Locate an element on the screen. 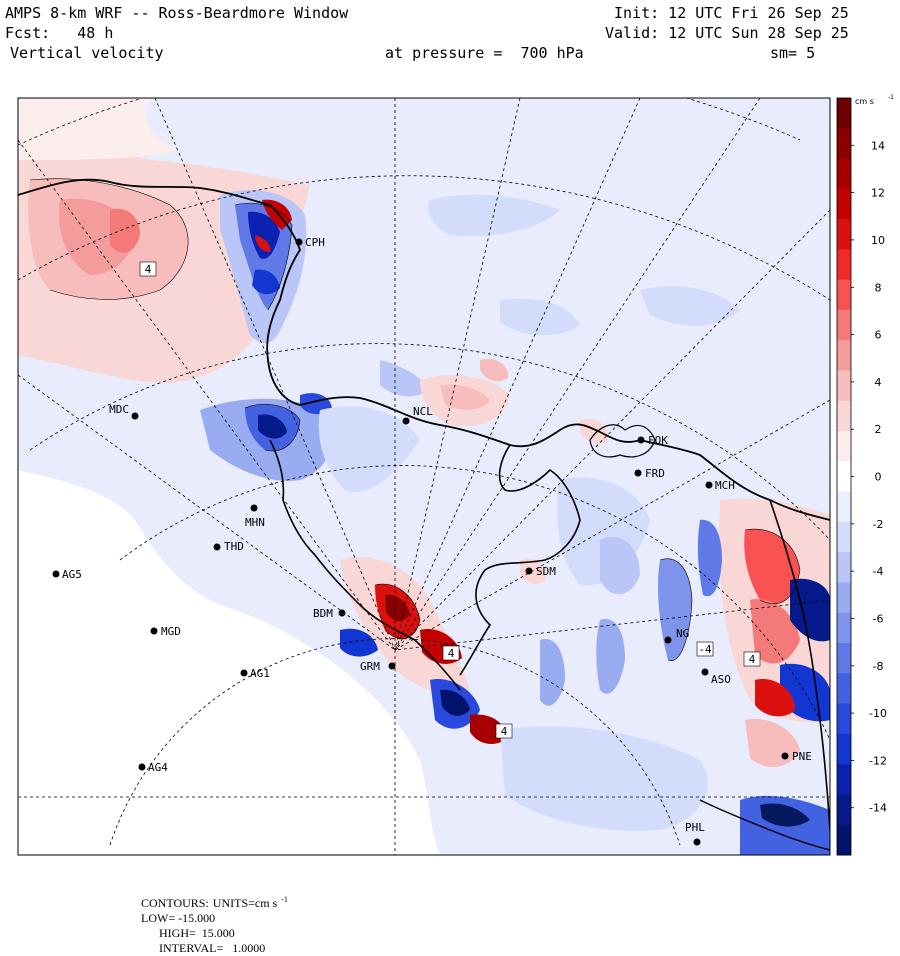 This screenshot has height=956, width=900. station-label-grm: GRM is located at coordinates (370, 666).